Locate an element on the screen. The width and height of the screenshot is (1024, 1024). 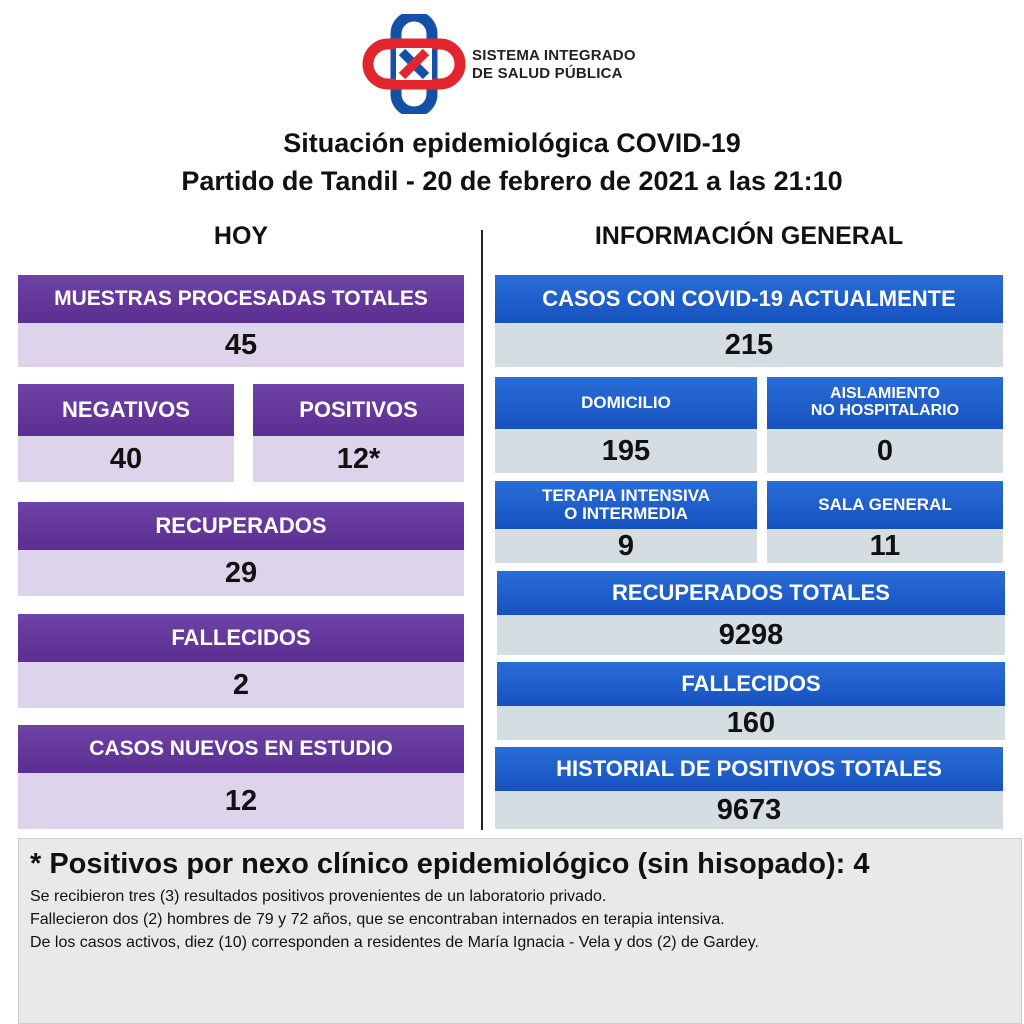
hoy-heading: HOY is located at coordinates (241, 236).